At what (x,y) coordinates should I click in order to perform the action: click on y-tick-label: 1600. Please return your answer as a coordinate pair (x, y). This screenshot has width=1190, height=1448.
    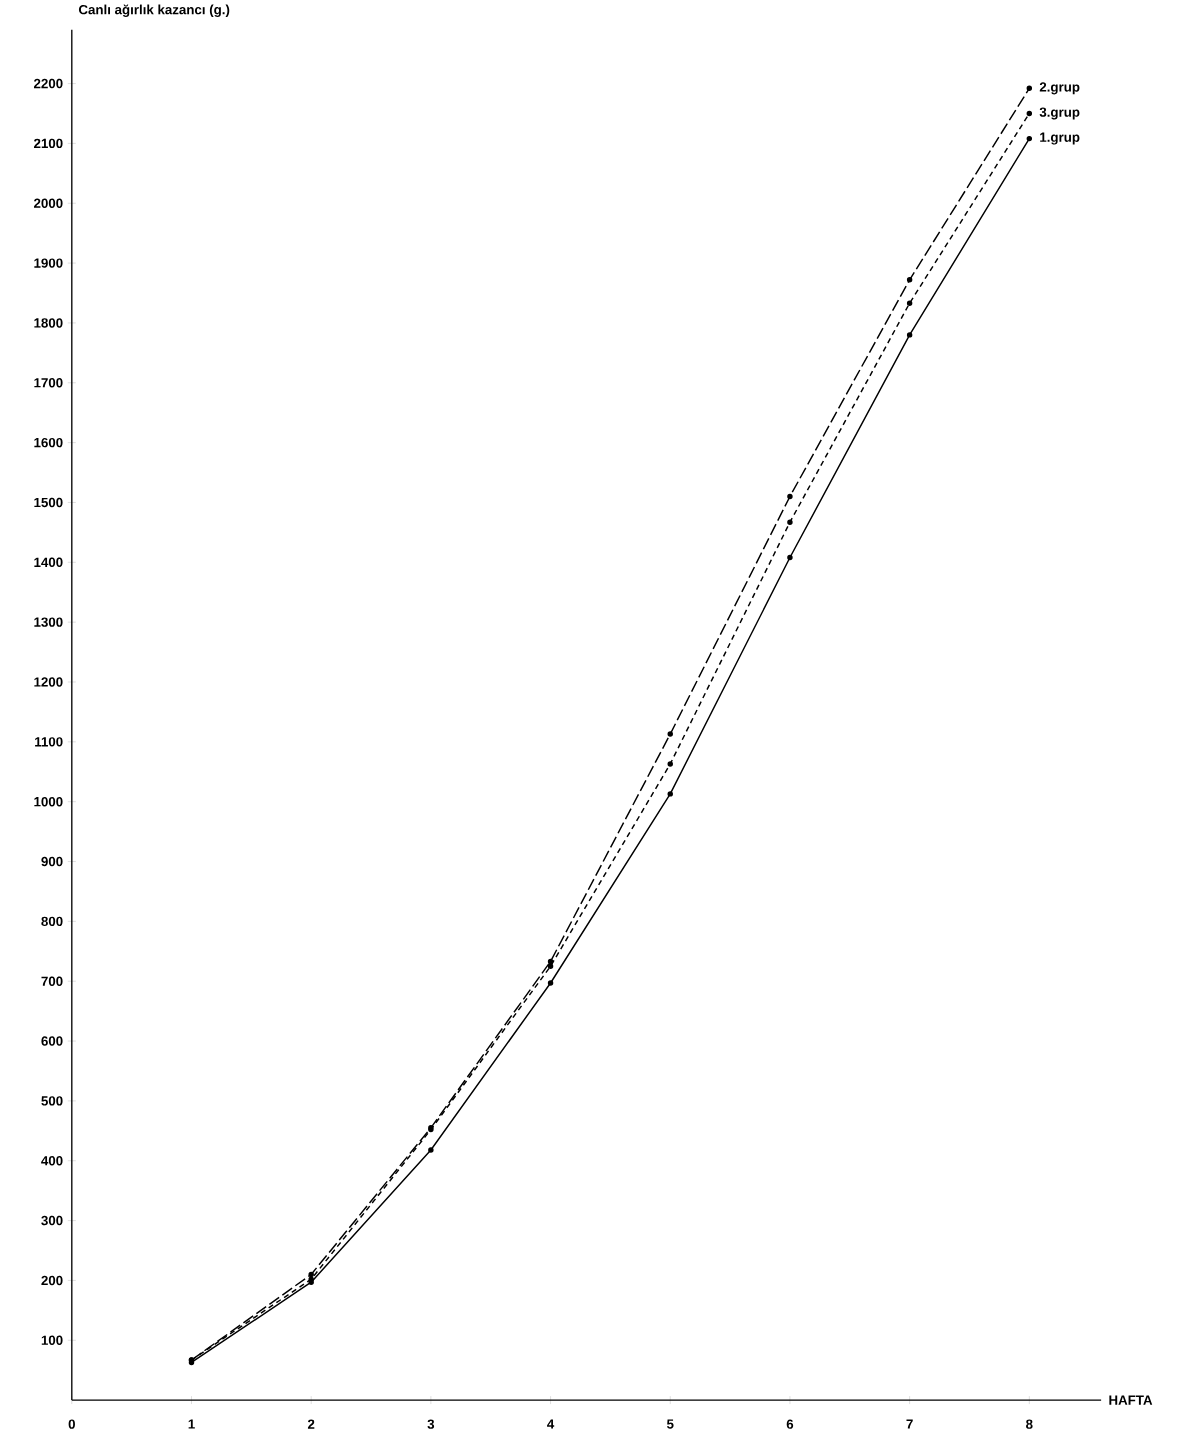
    Looking at the image, I should click on (48, 442).